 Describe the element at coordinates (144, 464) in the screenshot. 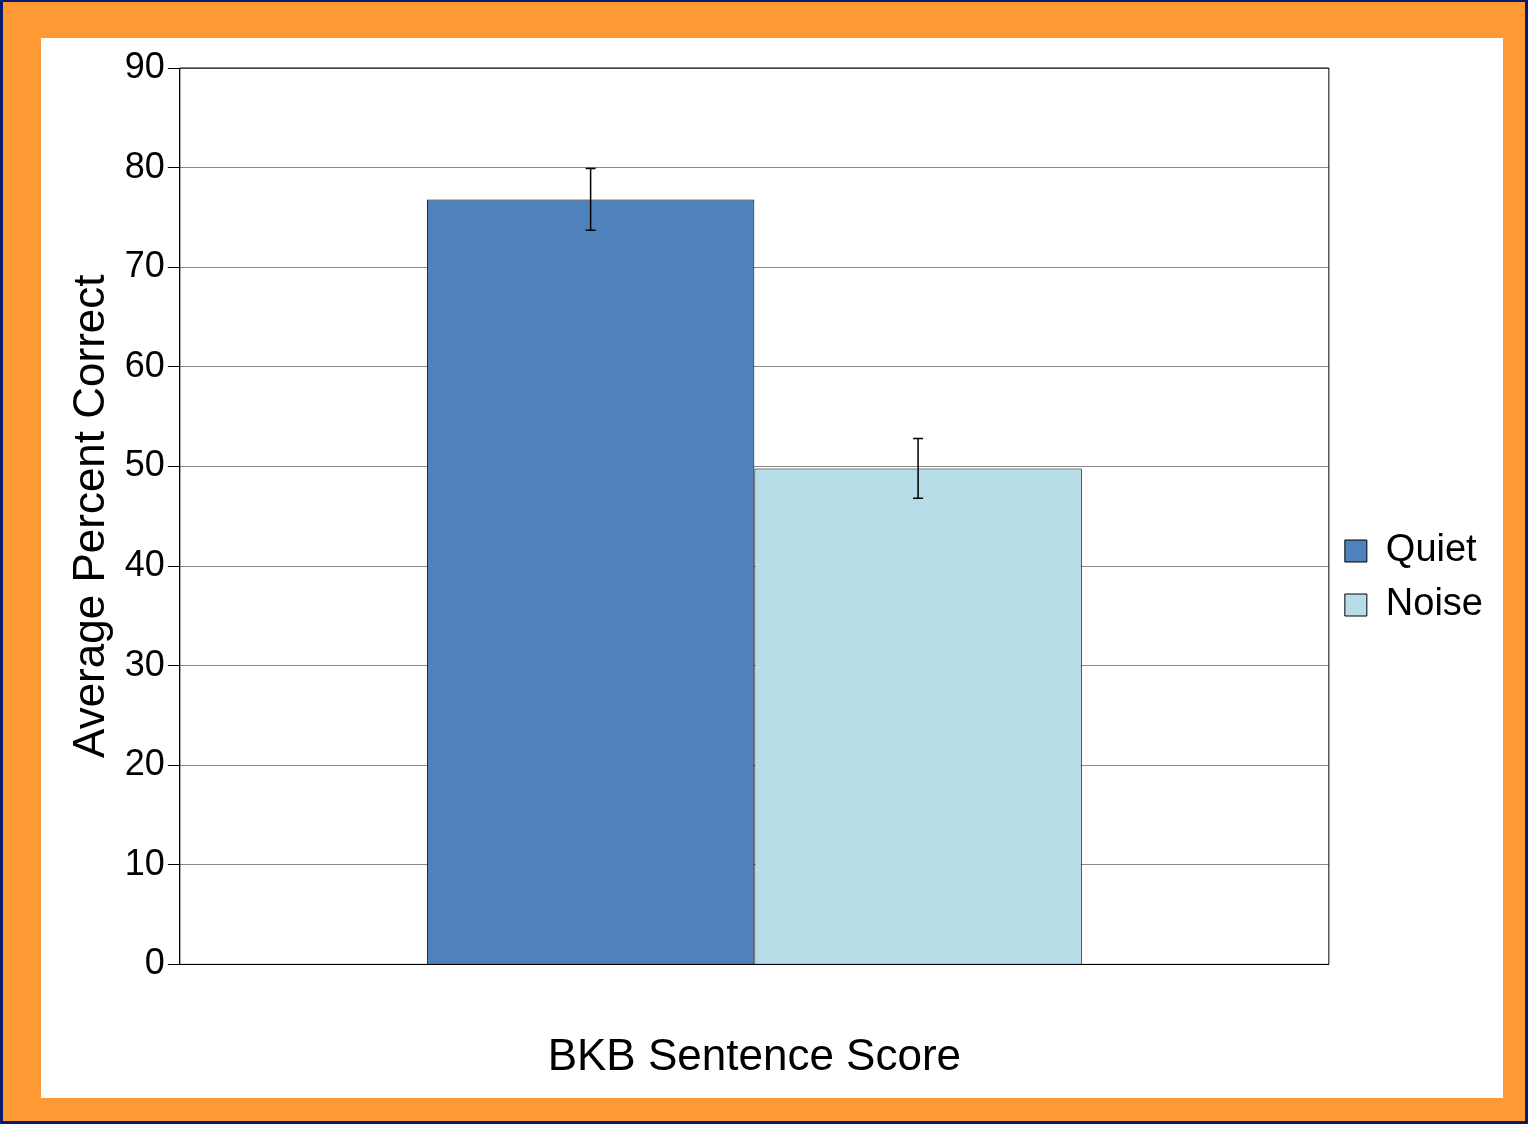

I see `y-tick-label: 50` at that location.